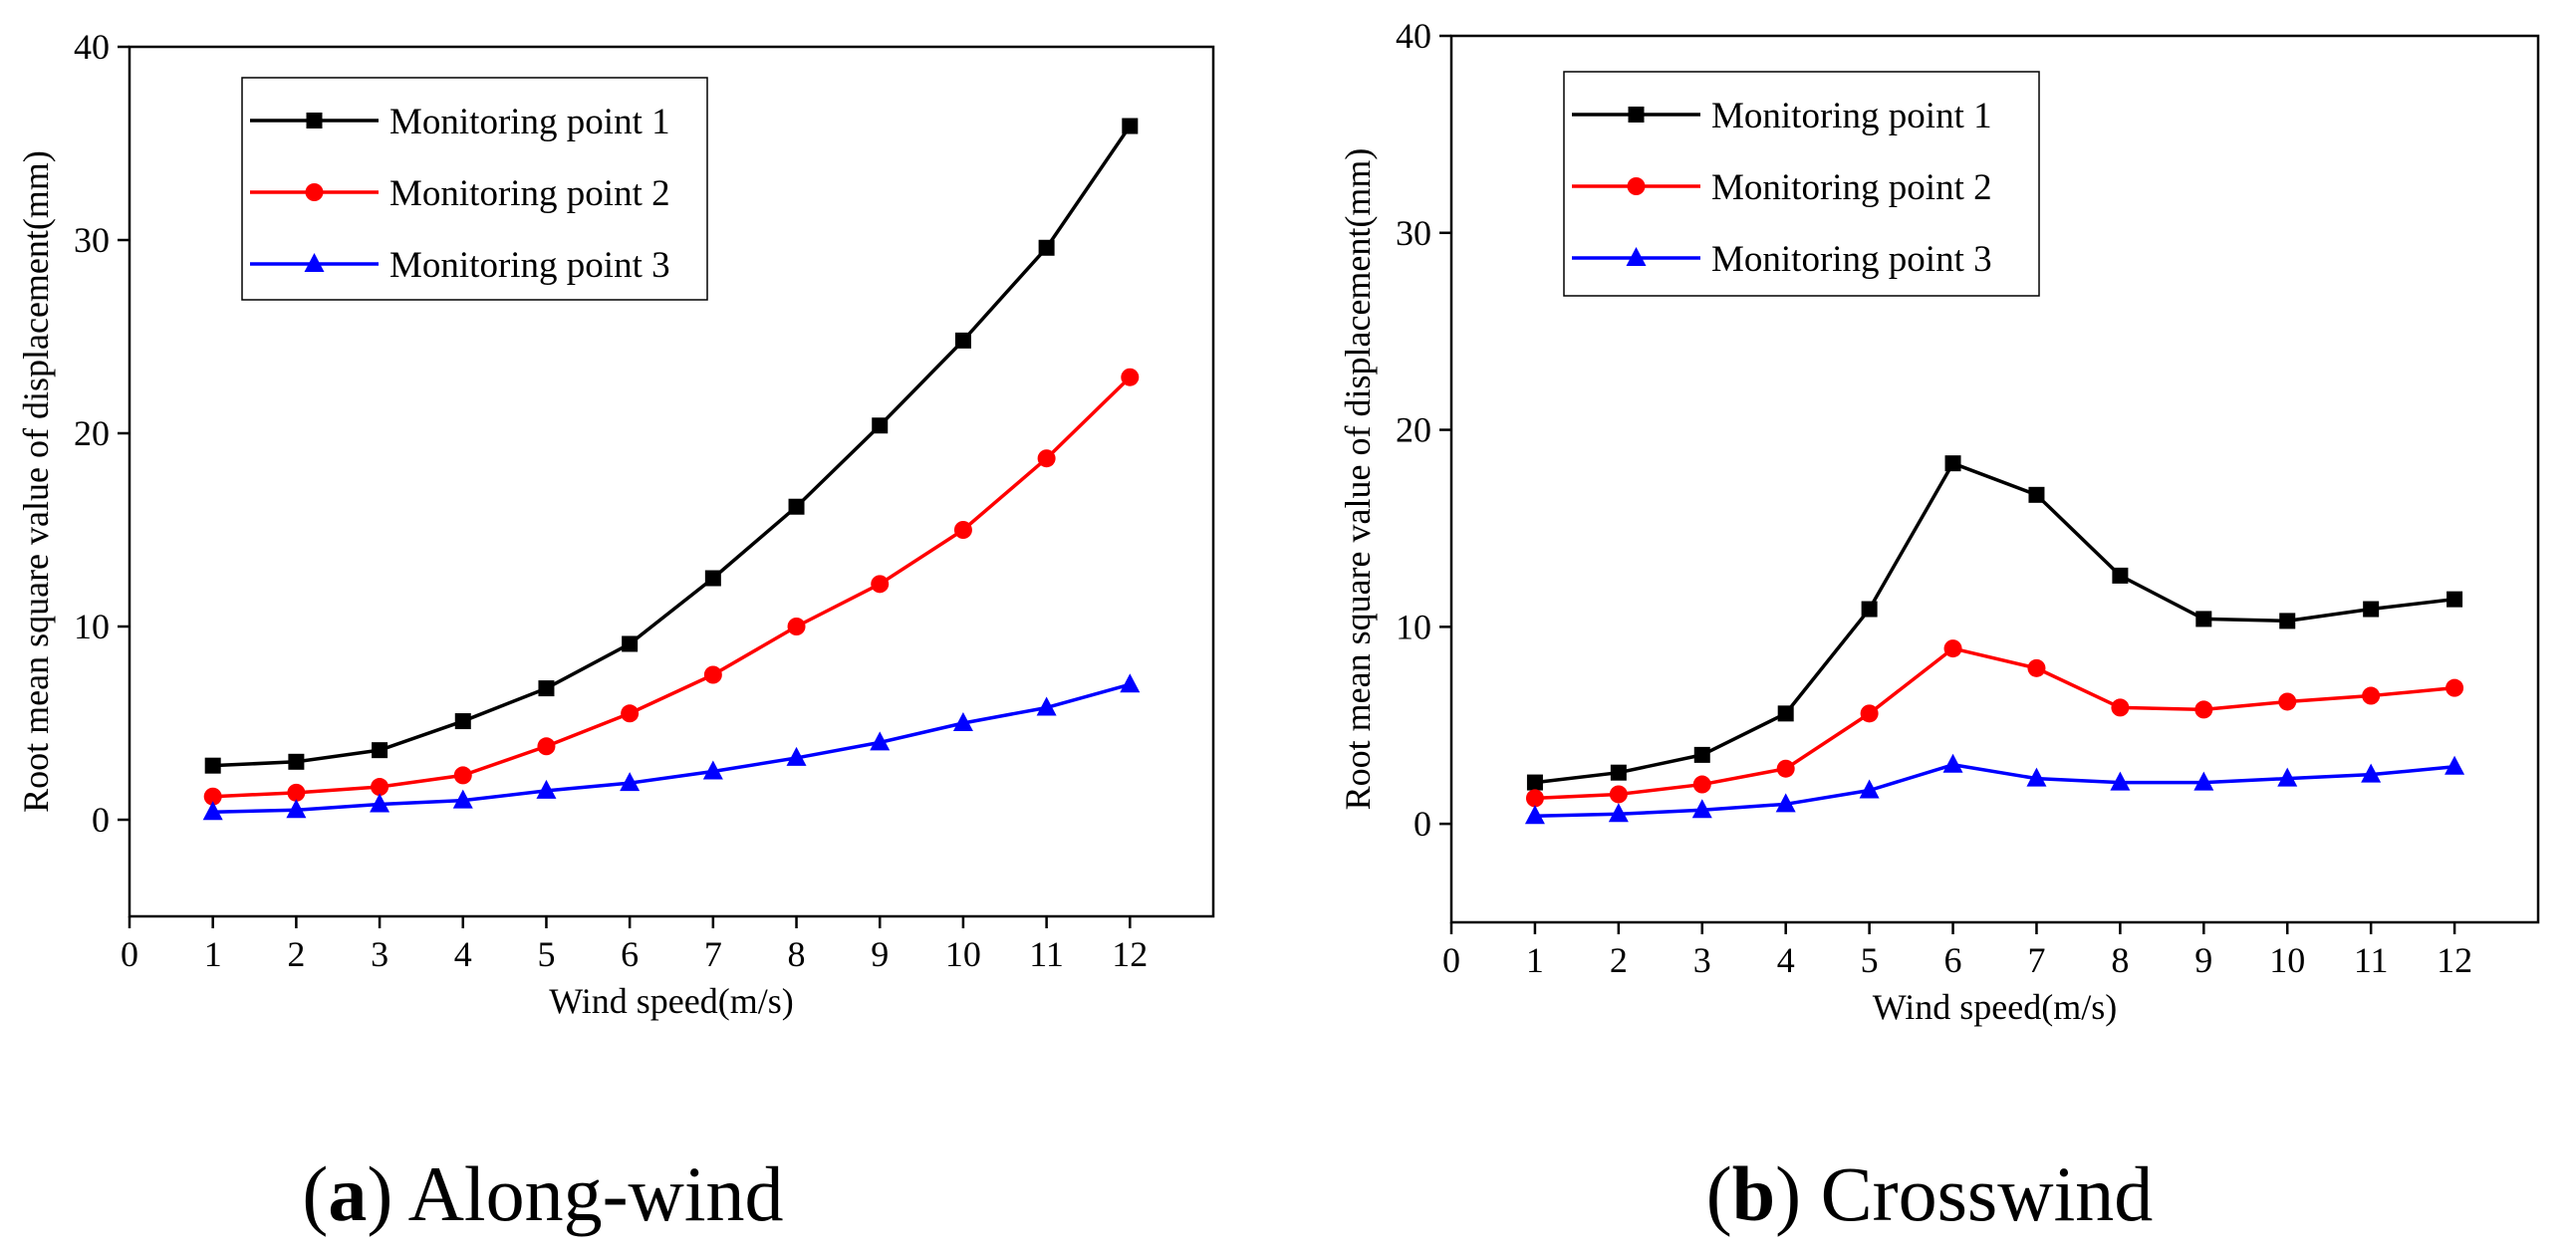 The width and height of the screenshot is (2576, 1255). What do you see at coordinates (1413, 626) in the screenshot?
I see `y-tick-label: 10` at bounding box center [1413, 626].